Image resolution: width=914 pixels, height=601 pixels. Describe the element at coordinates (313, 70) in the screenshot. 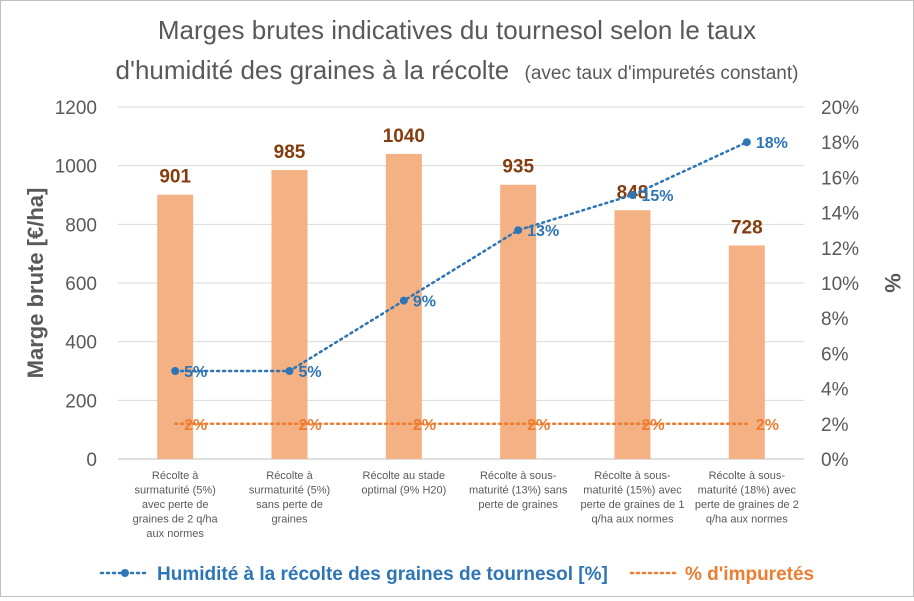

I see `title-line-2-main: d'humidité des graines à la récolte` at that location.